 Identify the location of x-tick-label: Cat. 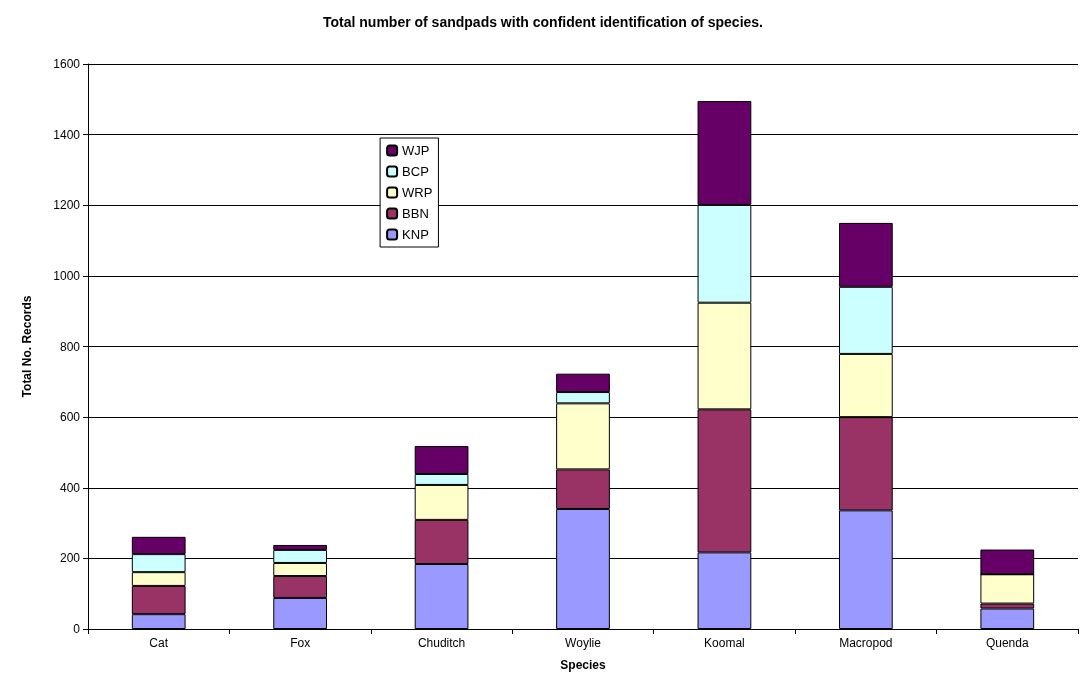
(159, 643).